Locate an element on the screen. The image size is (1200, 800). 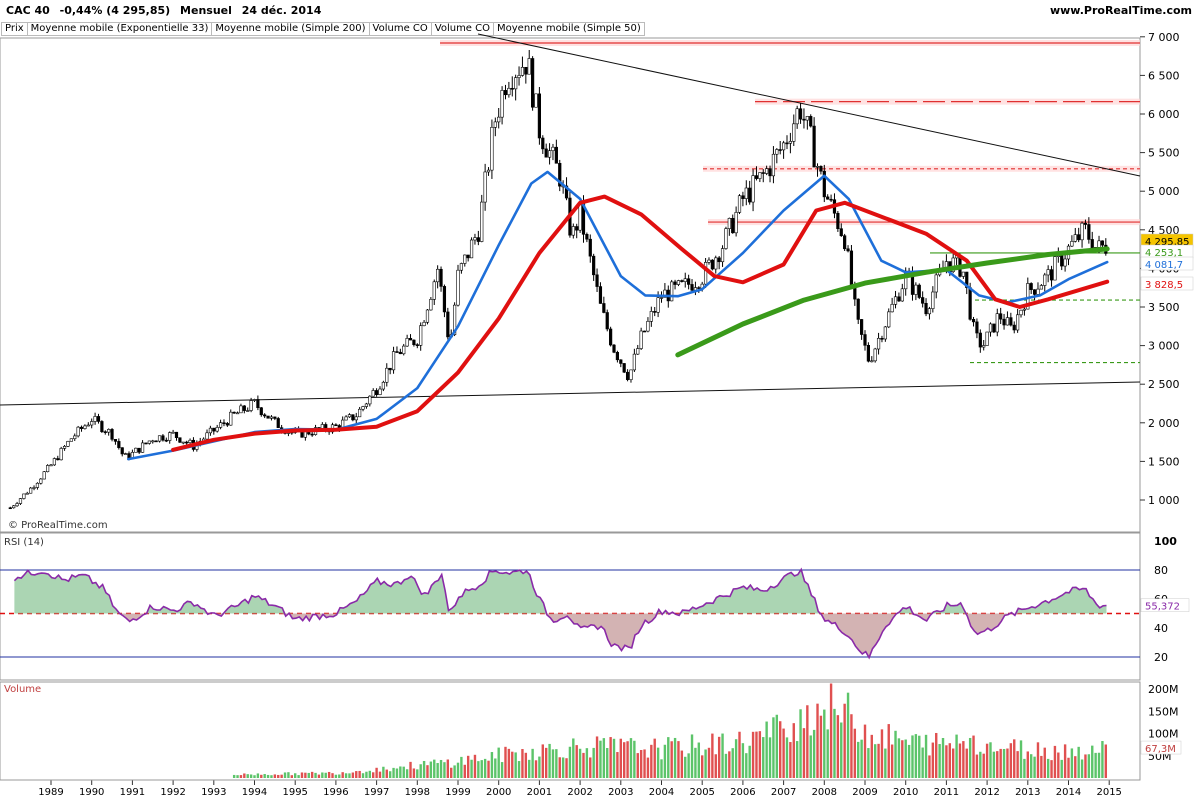
legend-item-volume-co-2: Volume CO is located at coordinates (462, 29).